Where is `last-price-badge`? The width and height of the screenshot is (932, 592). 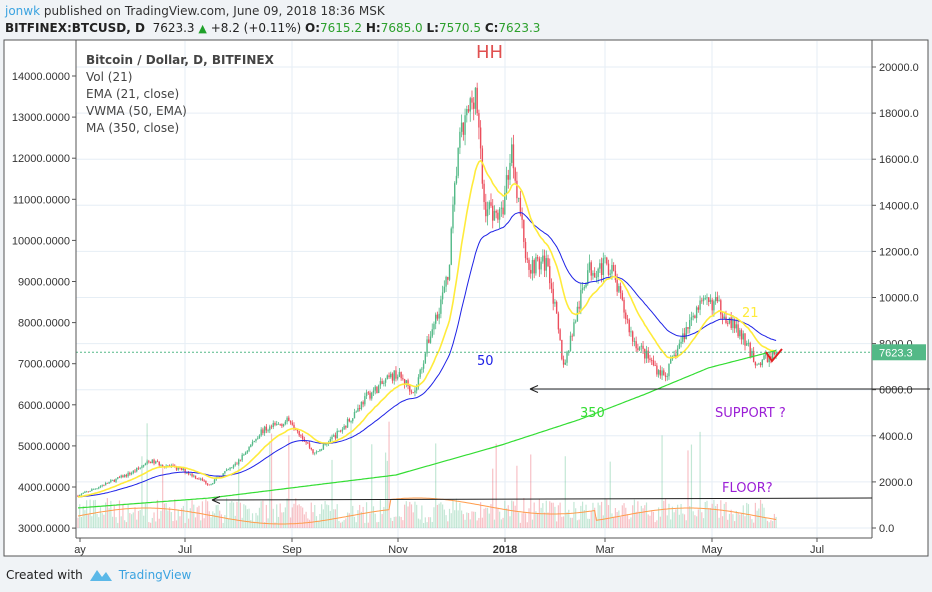
last-price-badge is located at coordinates (899, 352).